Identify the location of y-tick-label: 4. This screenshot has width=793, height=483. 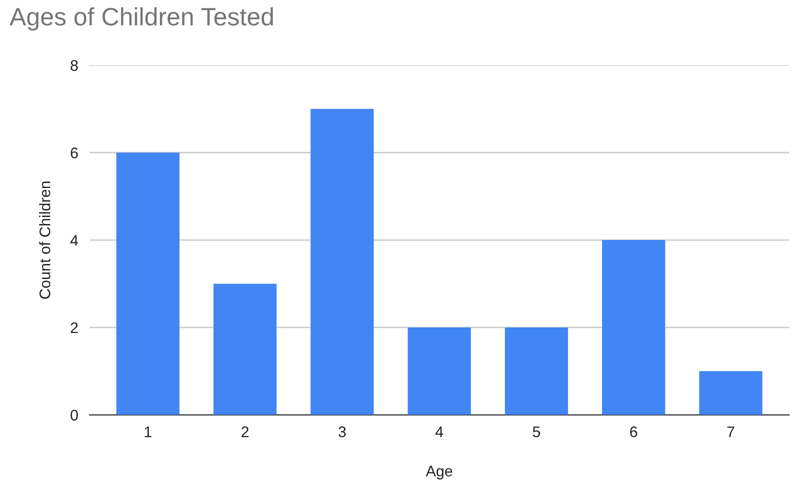
(74, 240).